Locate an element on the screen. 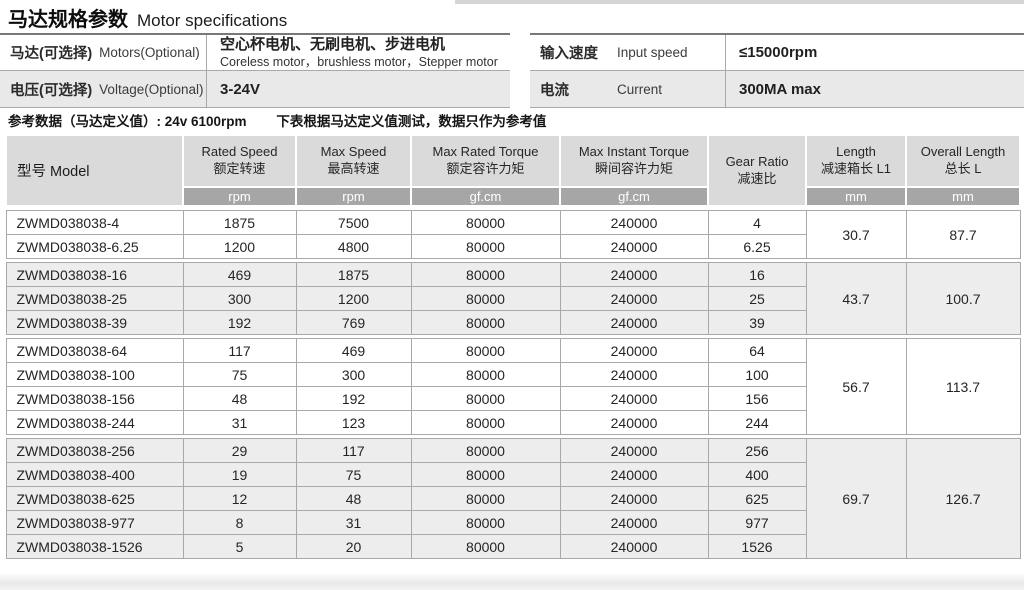  rated-speed-cell: 5 is located at coordinates (239, 546).